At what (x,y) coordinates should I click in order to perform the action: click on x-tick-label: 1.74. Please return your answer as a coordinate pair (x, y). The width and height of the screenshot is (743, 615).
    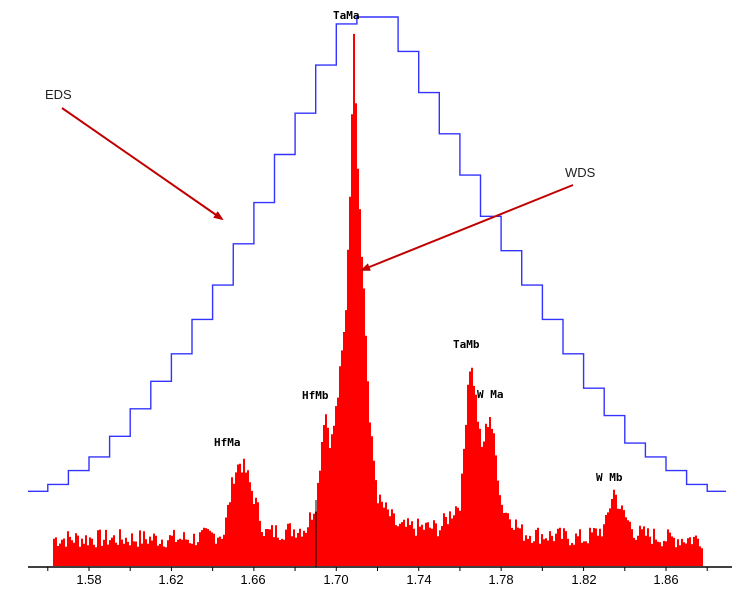
    Looking at the image, I should click on (418, 579).